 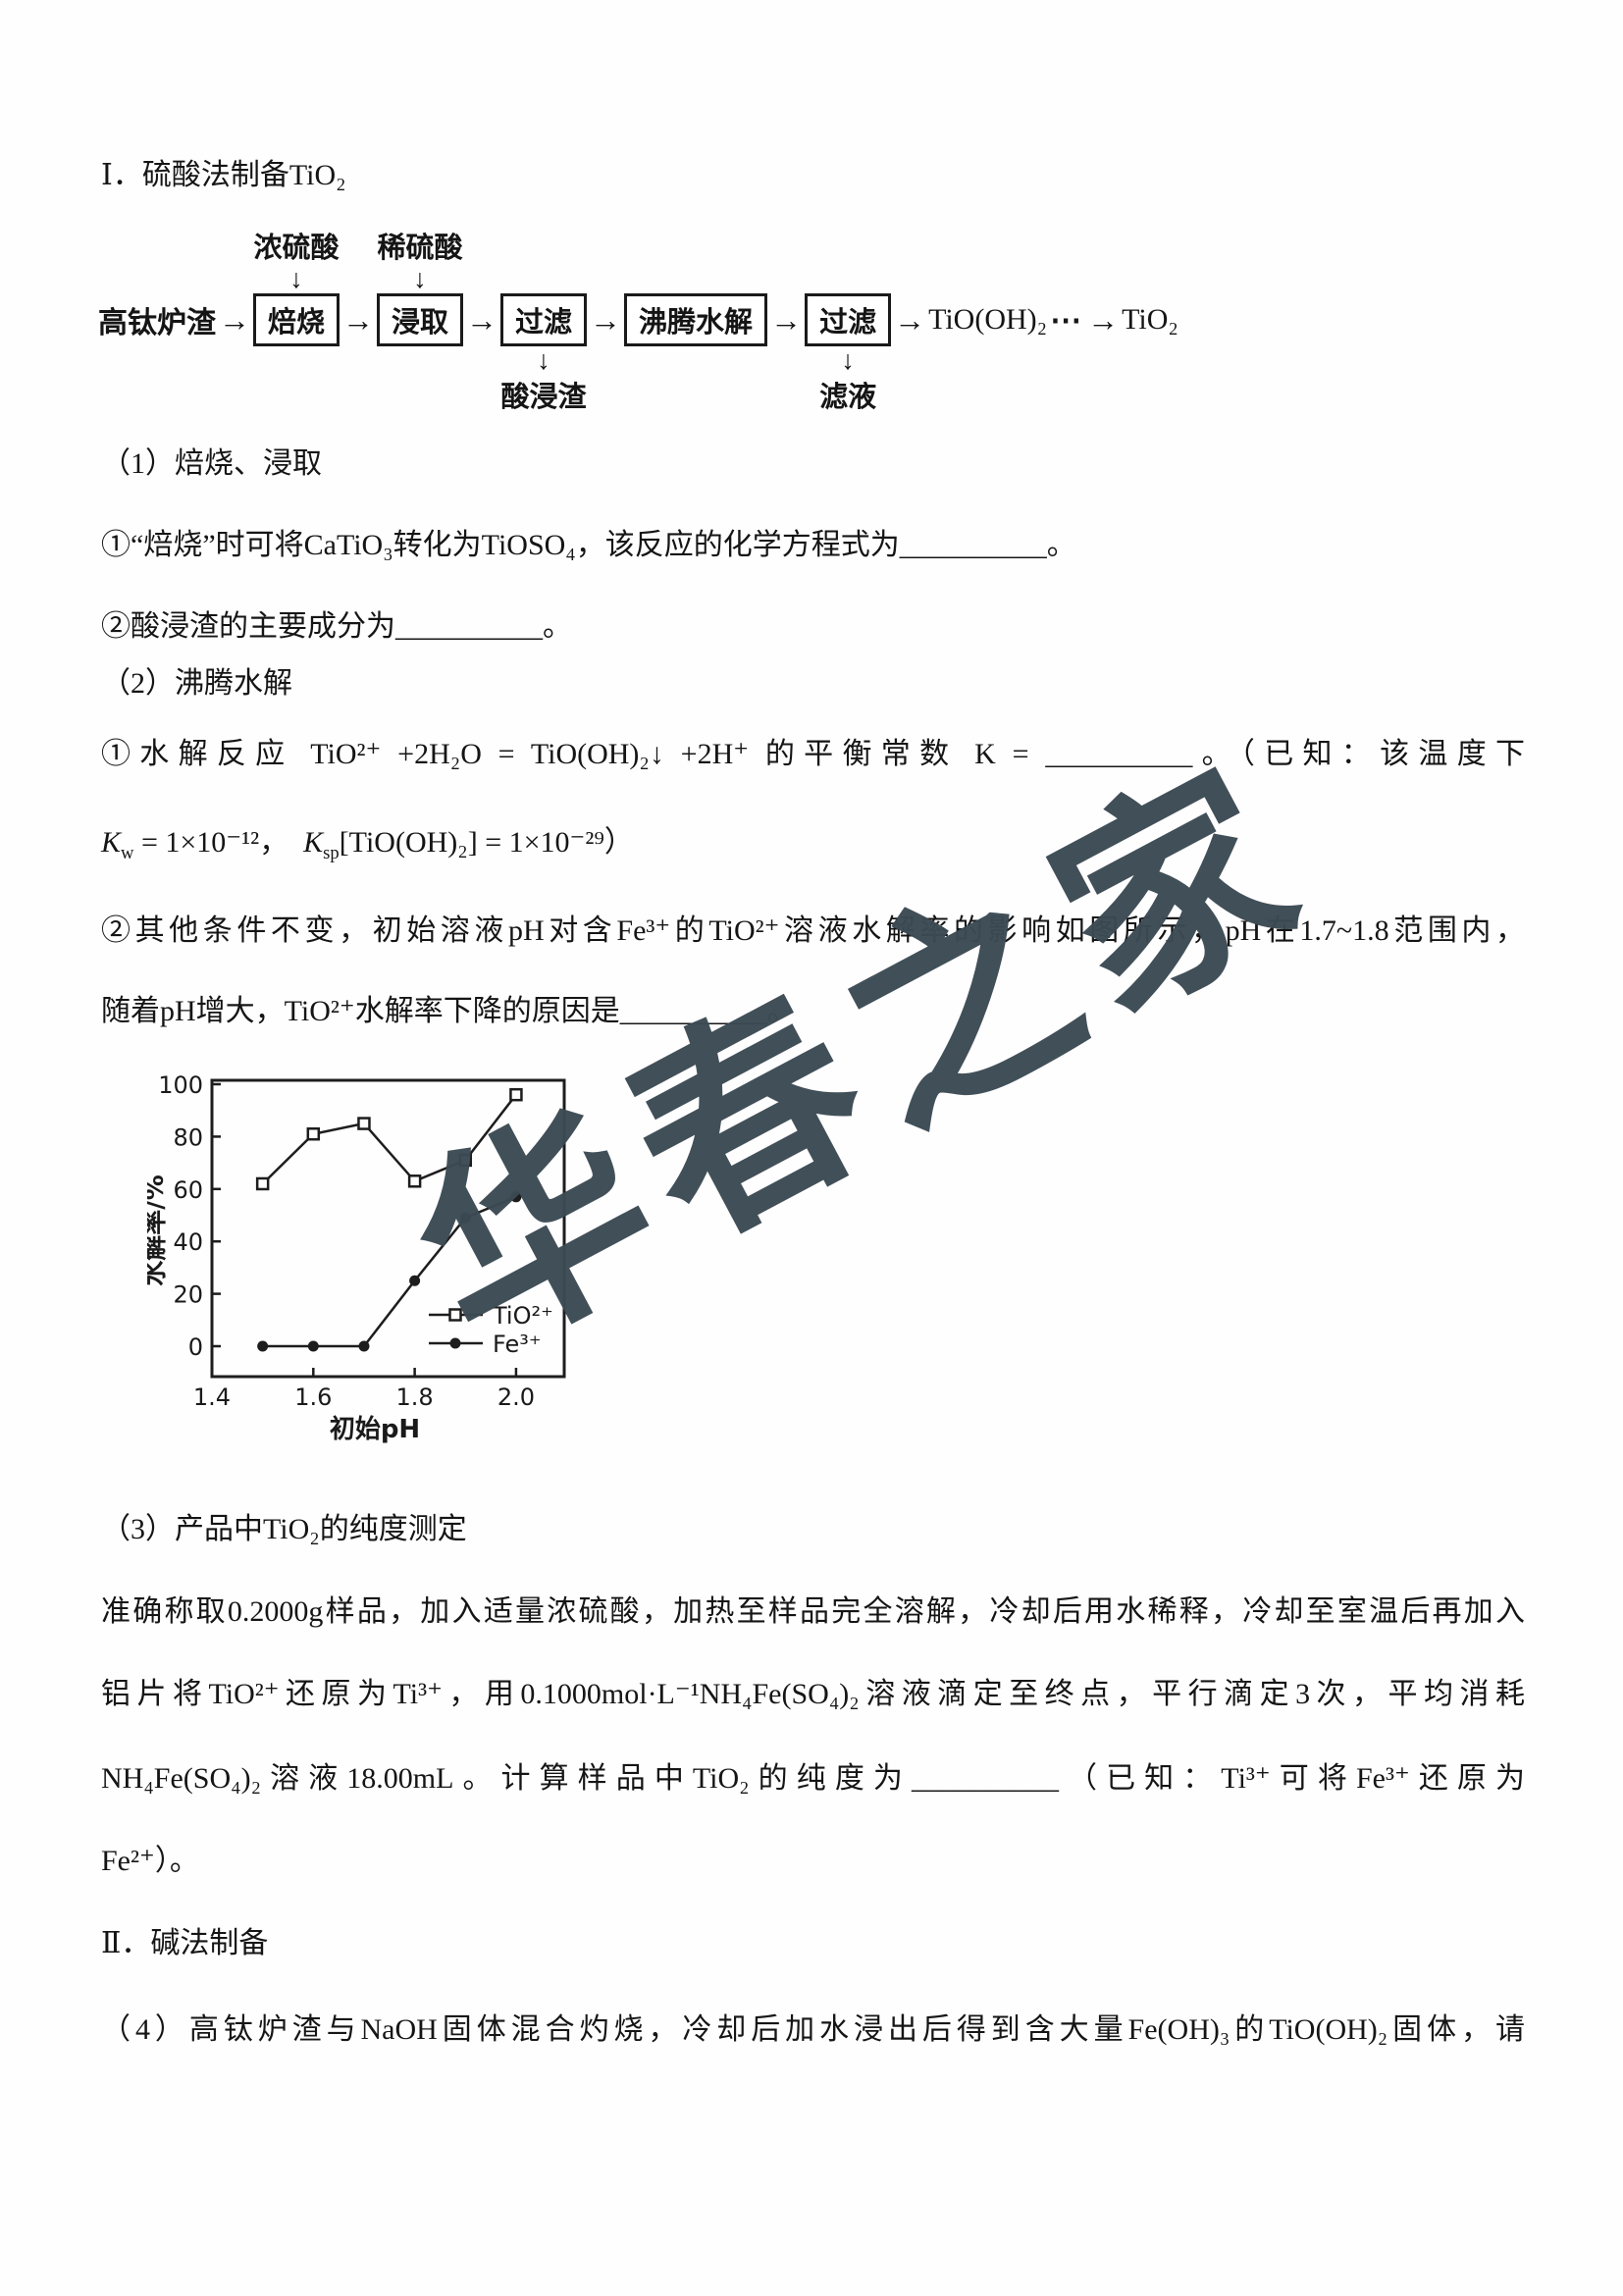 I want to click on filter2-byproduct: ↓ 滤液, so click(x=847, y=386).